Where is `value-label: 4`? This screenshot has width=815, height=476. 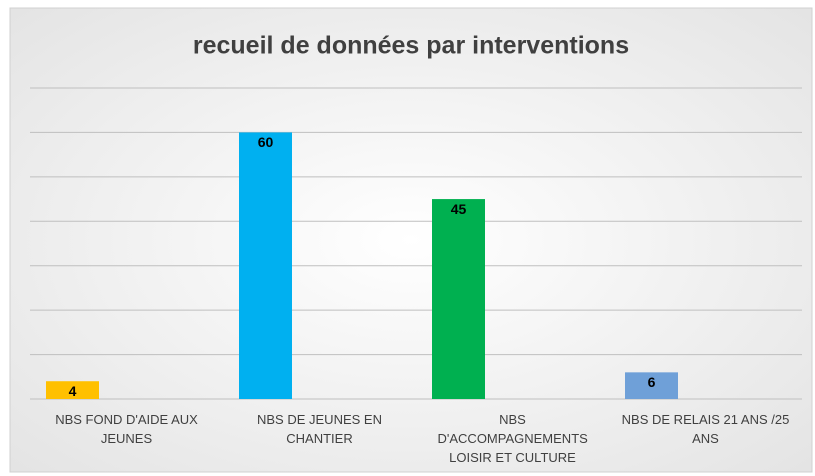 value-label: 4 is located at coordinates (73, 391).